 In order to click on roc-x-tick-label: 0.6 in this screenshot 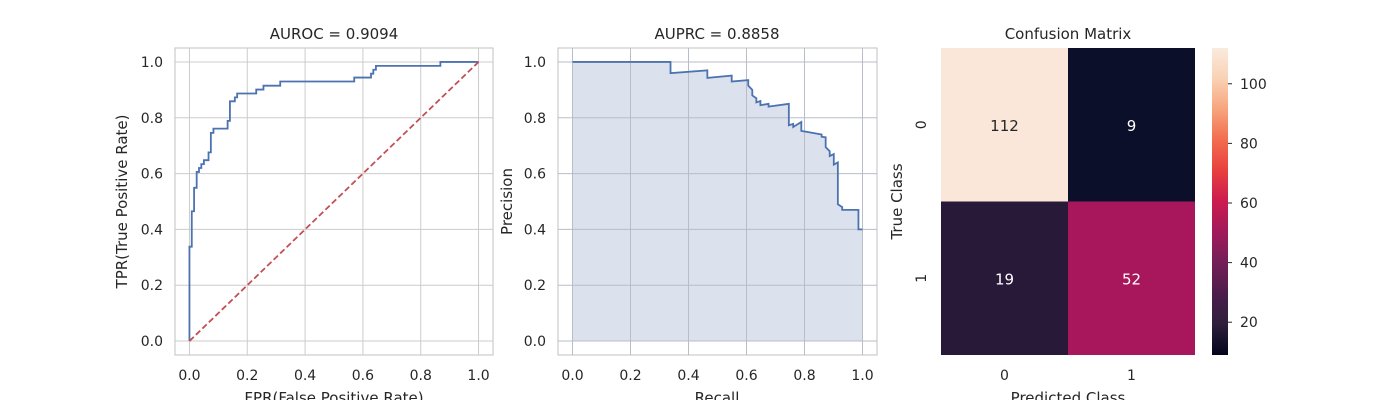, I will do `click(363, 376)`.